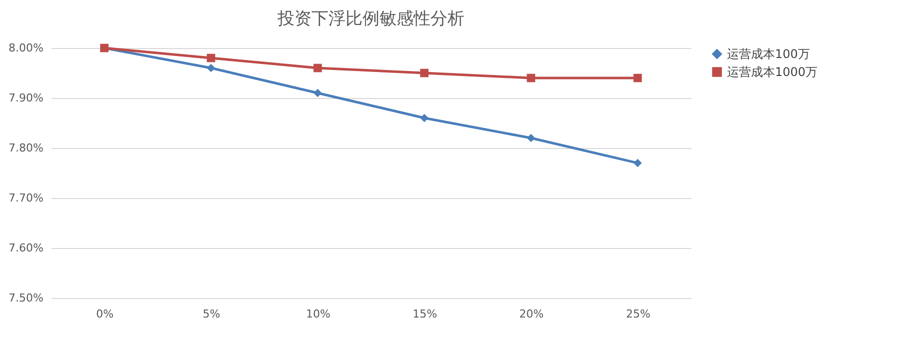 This screenshot has height=343, width=897. Describe the element at coordinates (26, 198) in the screenshot. I see `y-tick-label: 7.70%` at that location.